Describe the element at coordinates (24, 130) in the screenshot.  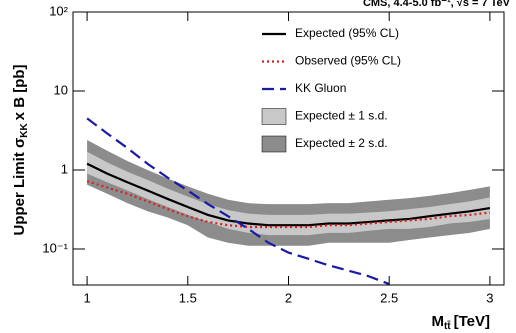
I see `y-label-sub: KK` at that location.